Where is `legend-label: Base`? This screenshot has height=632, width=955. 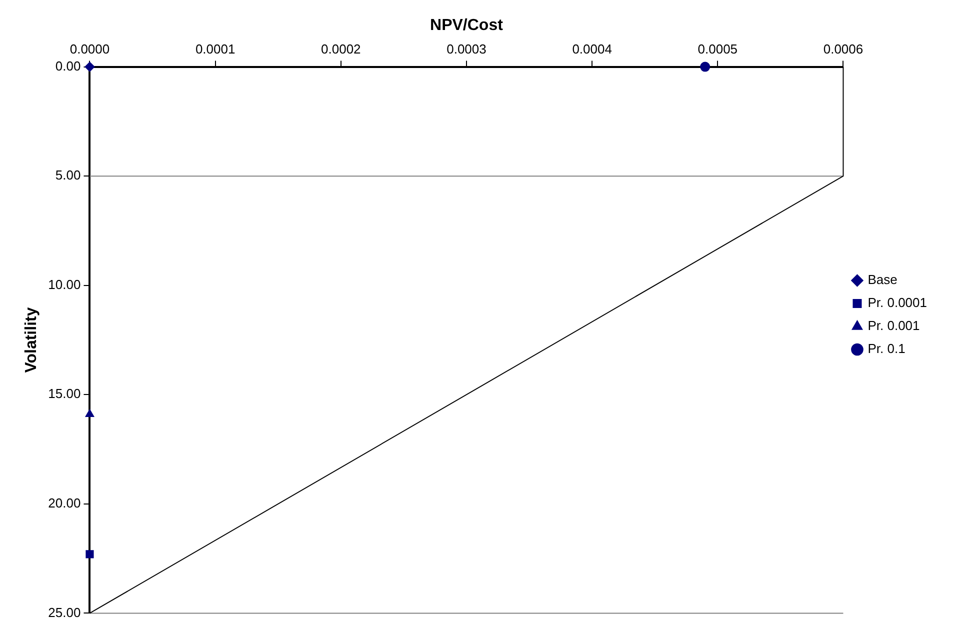
legend-label: Base is located at coordinates (883, 280).